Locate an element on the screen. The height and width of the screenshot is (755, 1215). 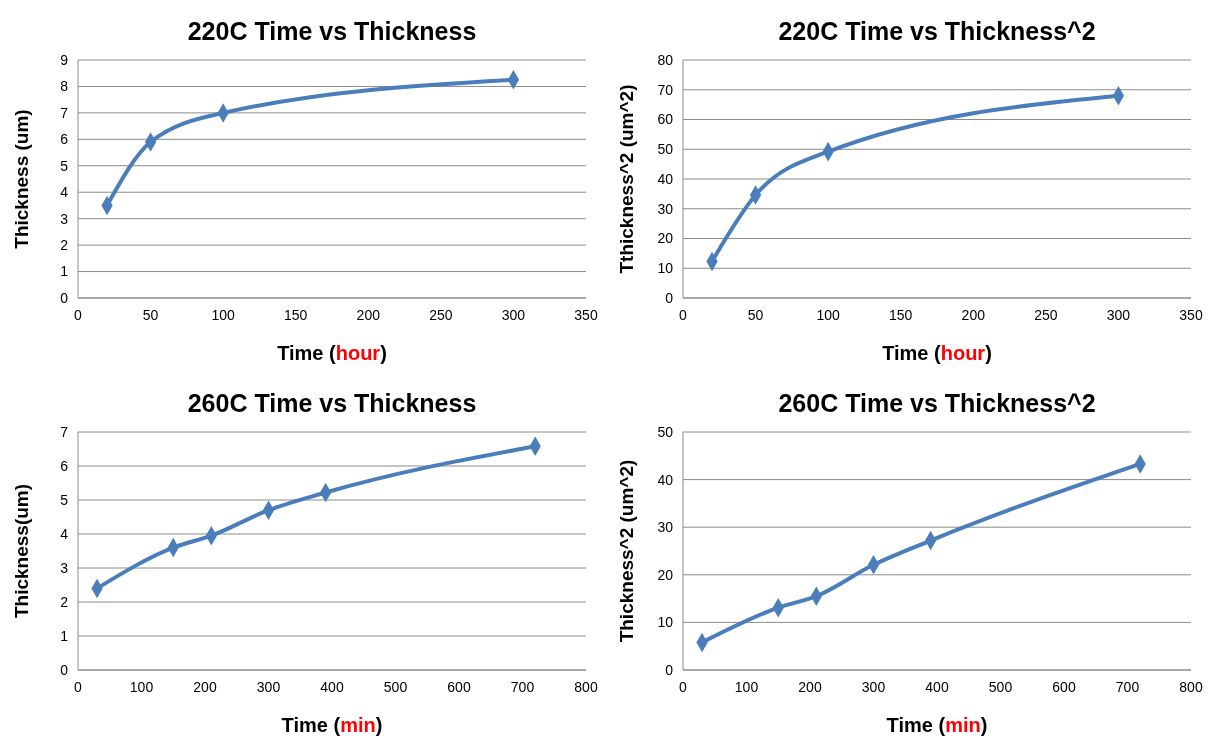
chart-title: 220C Time vs Thickness^2 is located at coordinates (937, 31).